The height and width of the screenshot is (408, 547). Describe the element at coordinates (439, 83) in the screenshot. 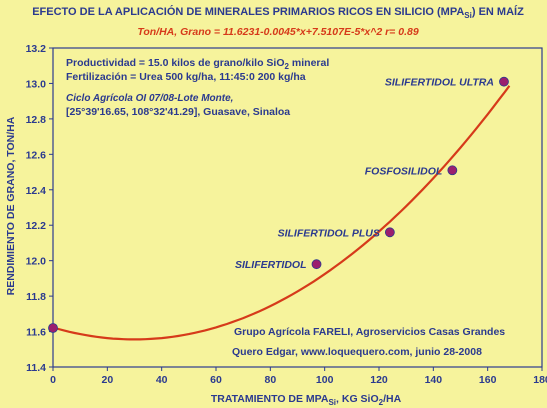

I see `point-label: SILIFERTIDOL ULTRA` at that location.